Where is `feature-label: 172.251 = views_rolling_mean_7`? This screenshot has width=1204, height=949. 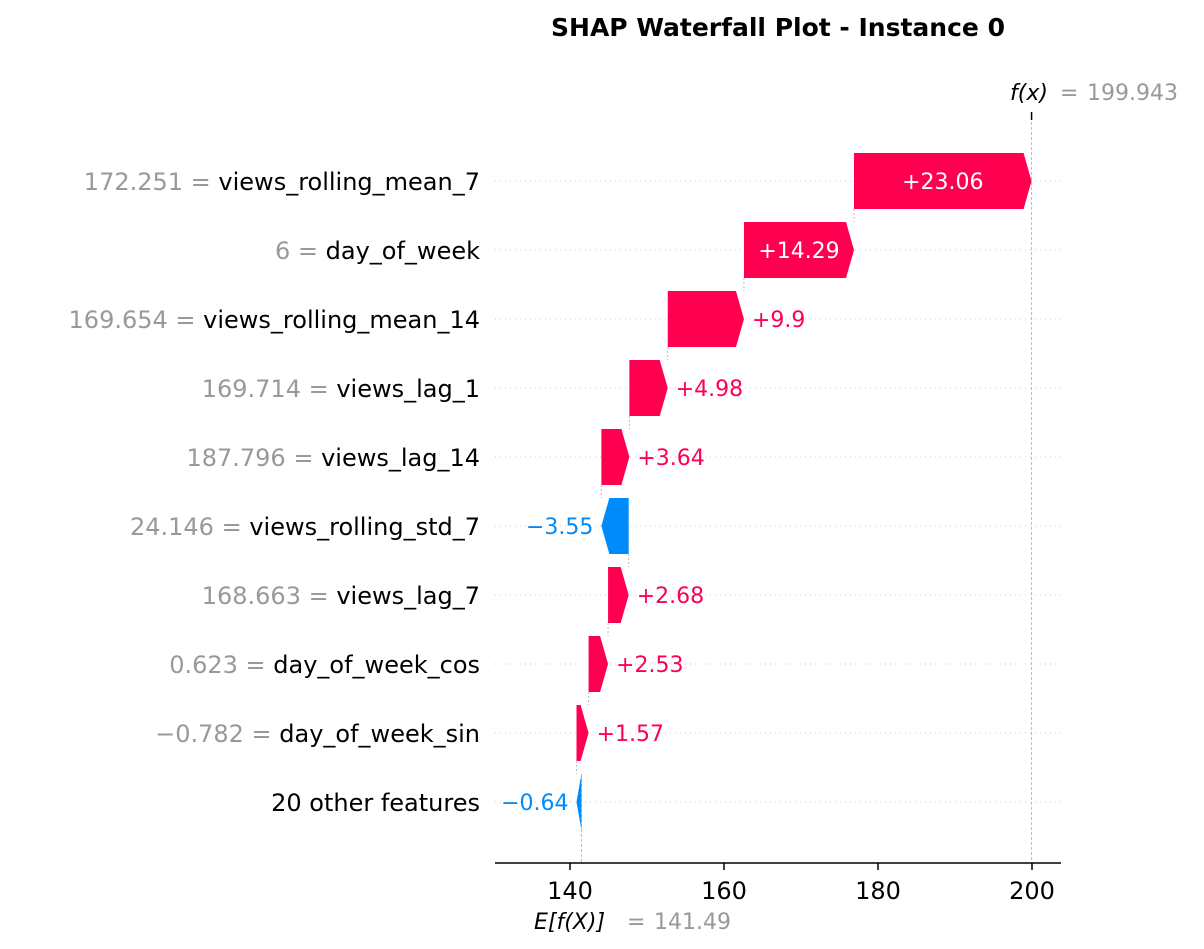
feature-label: 172.251 = views_rolling_mean_7 is located at coordinates (282, 182).